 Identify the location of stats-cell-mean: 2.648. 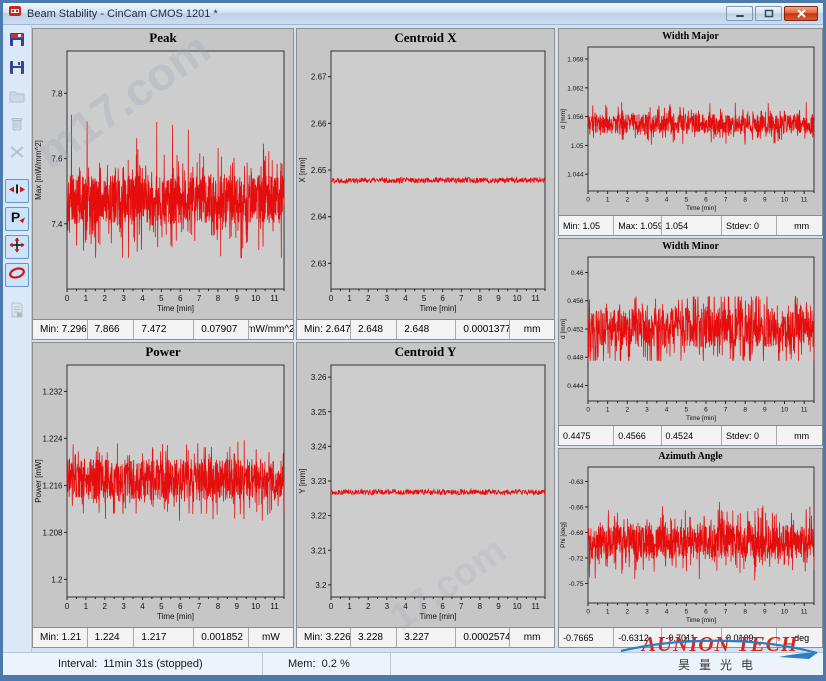
(427, 329).